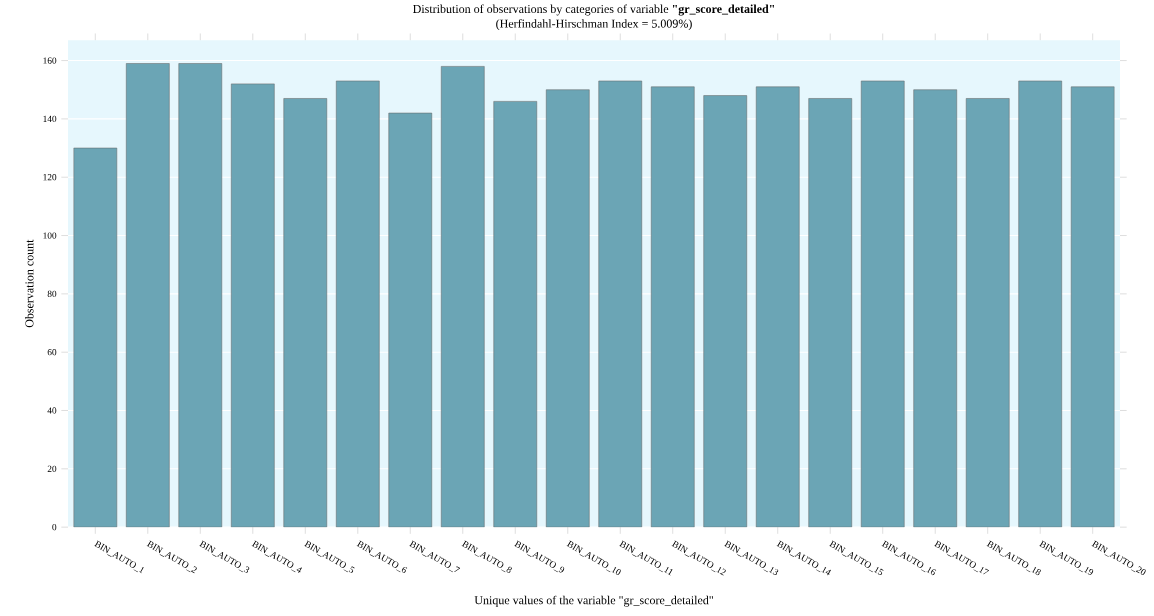 The width and height of the screenshot is (1154, 616). What do you see at coordinates (29, 283) in the screenshot?
I see `y-axis-title: Observation count` at bounding box center [29, 283].